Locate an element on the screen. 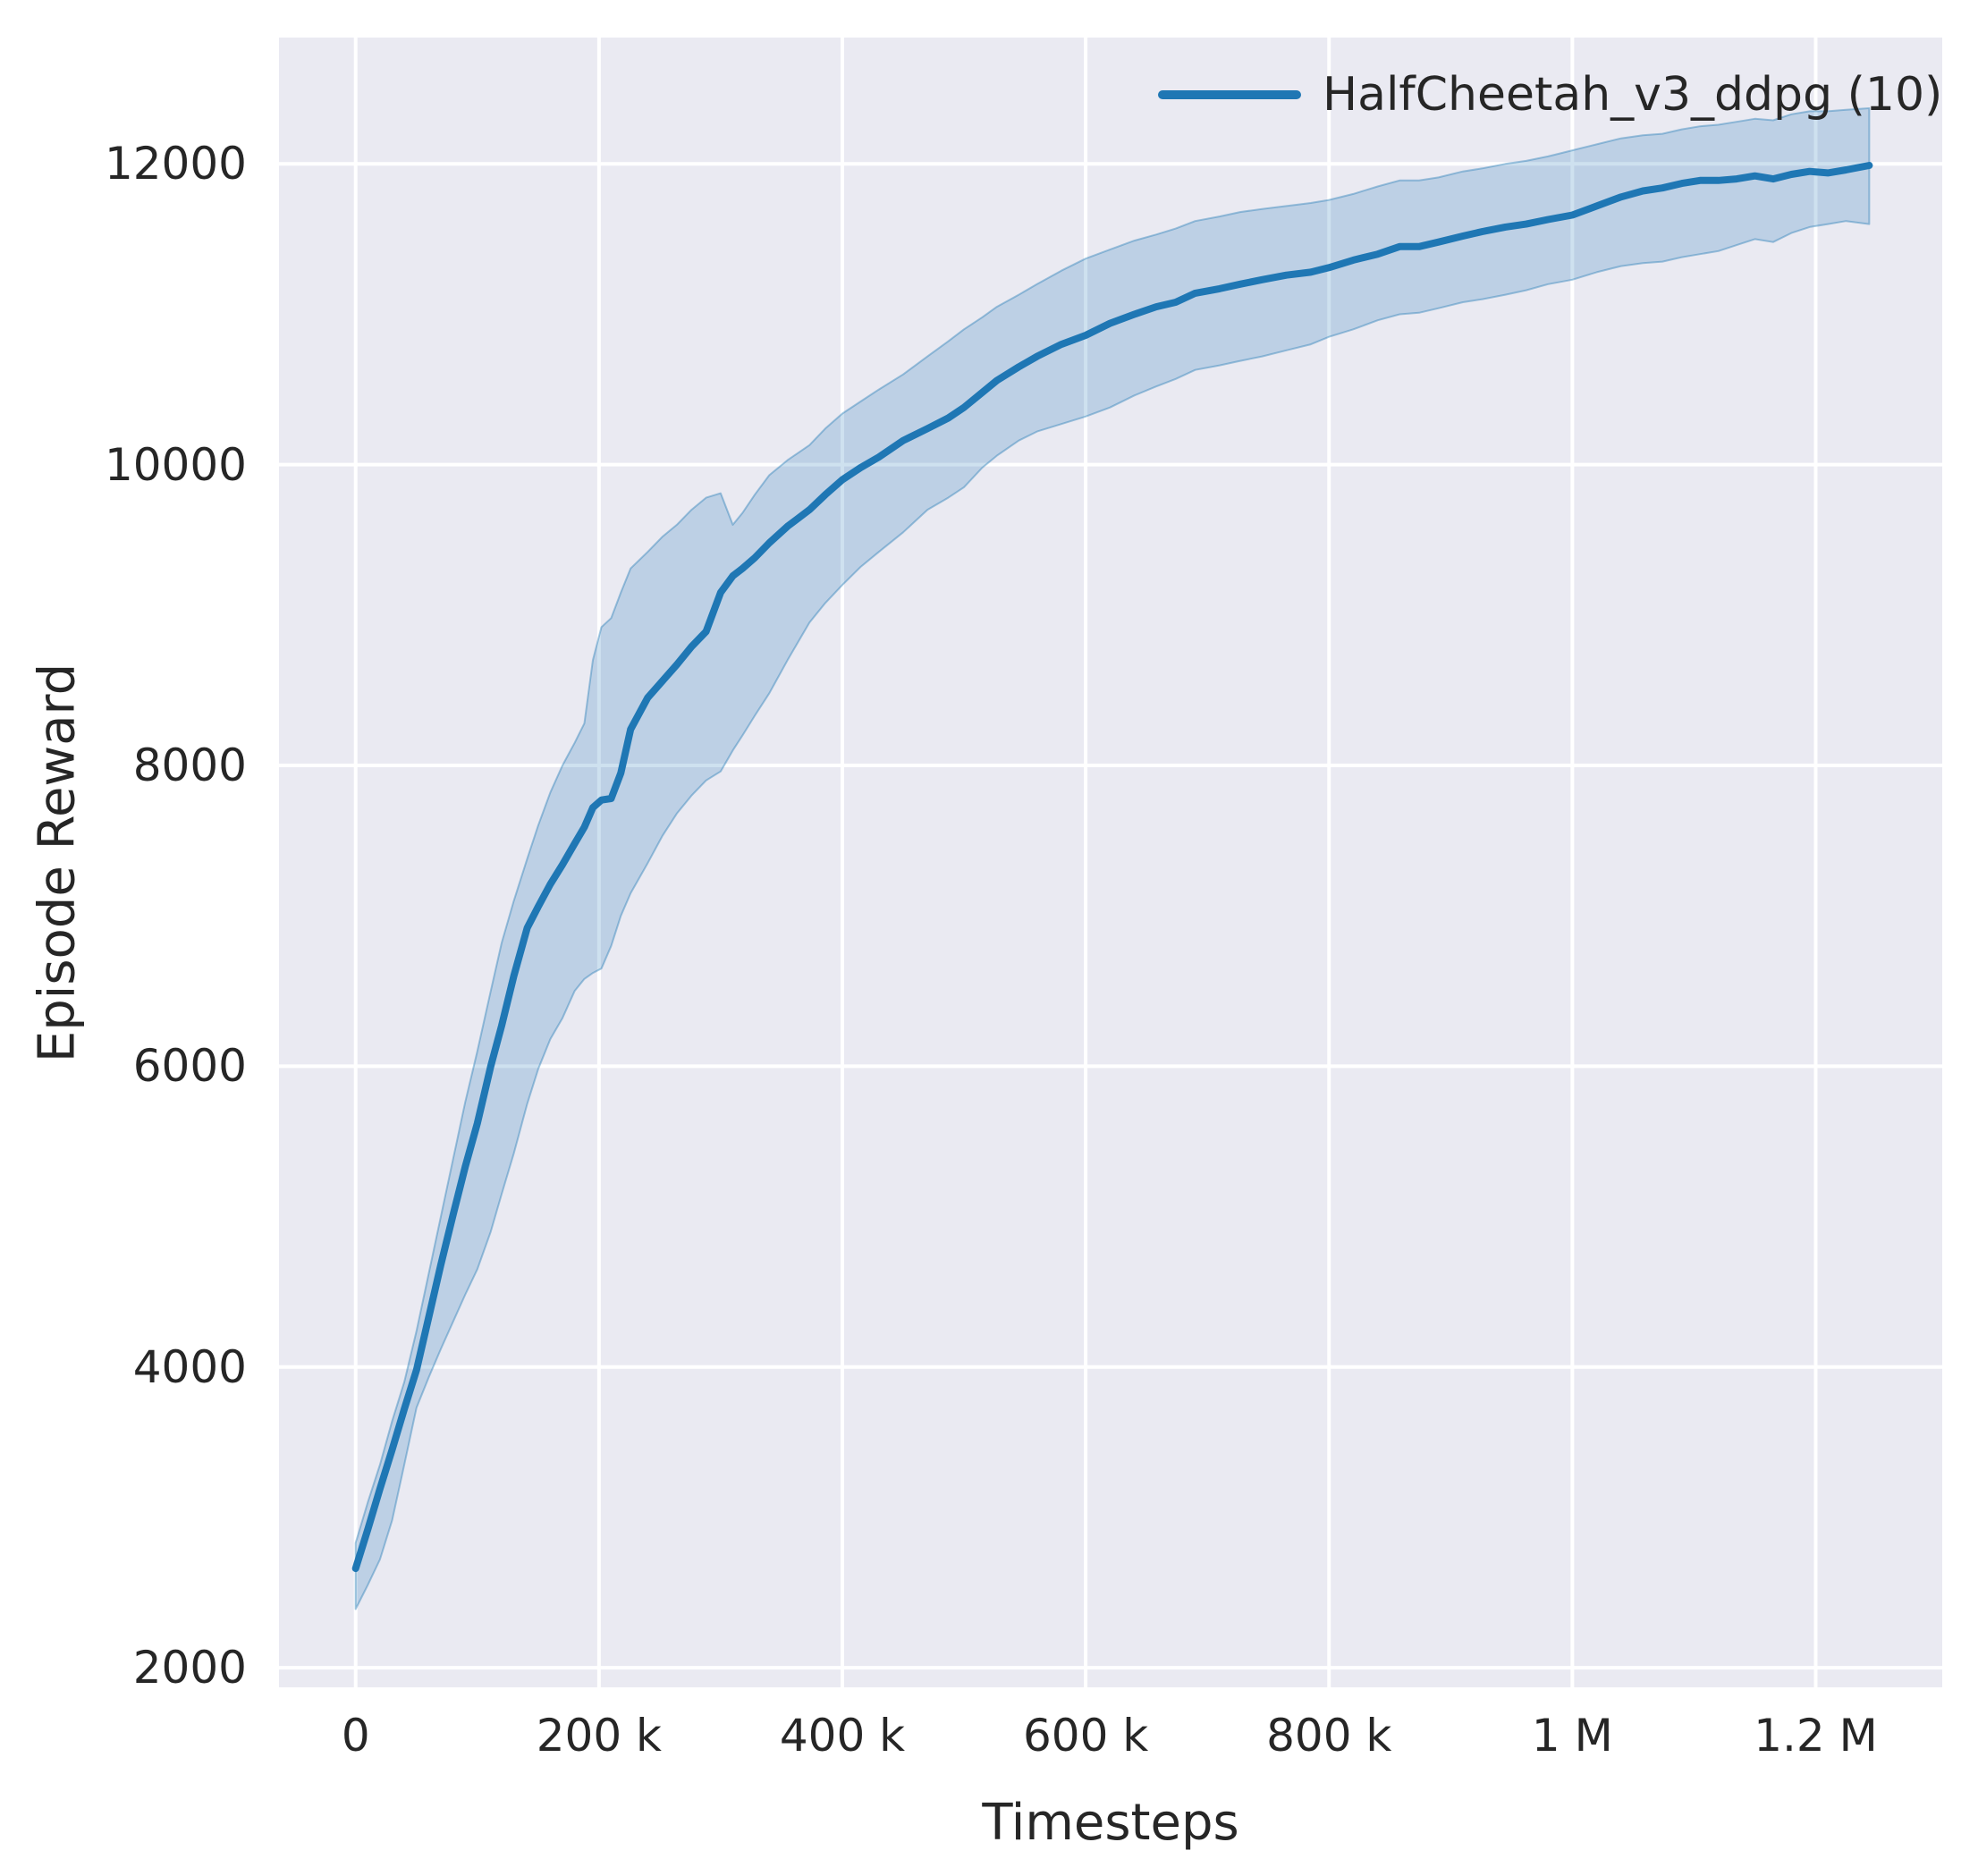 Image resolution: width=1978 pixels, height=1876 pixels. y-tick-label: 6000 is located at coordinates (189, 1066).